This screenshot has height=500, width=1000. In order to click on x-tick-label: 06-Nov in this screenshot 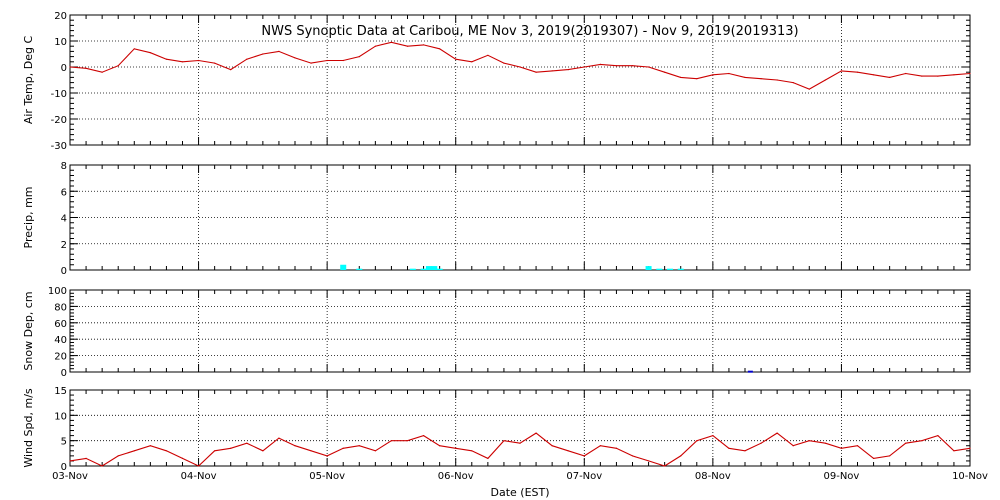, I will do `click(456, 476)`.